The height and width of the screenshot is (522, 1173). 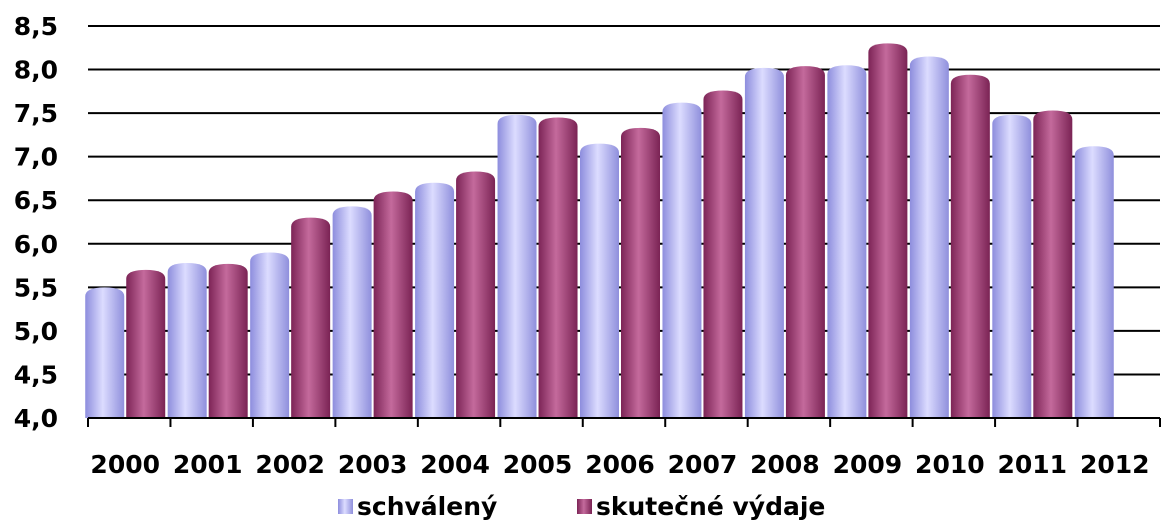 I want to click on y-tick-label: 5,5, so click(x=36, y=287).